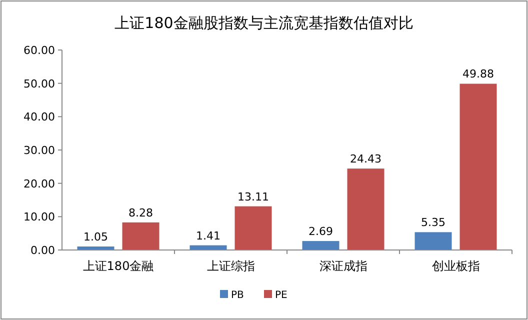  I want to click on y-tick-label: 50.00, so click(39, 83).